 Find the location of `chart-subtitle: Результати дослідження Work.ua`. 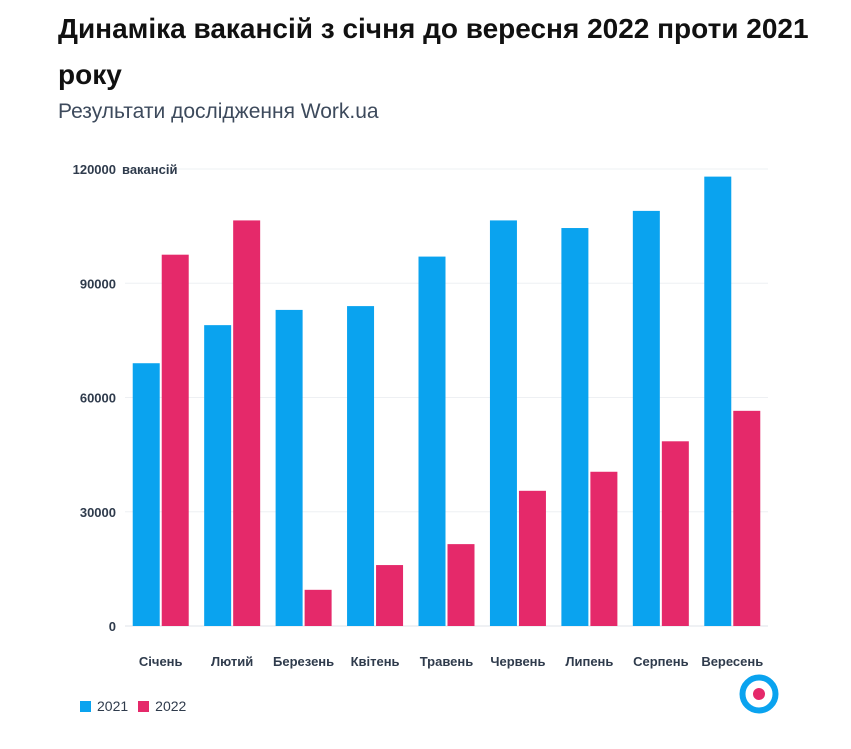

chart-subtitle: Результати дослідження Work.ua is located at coordinates (218, 111).